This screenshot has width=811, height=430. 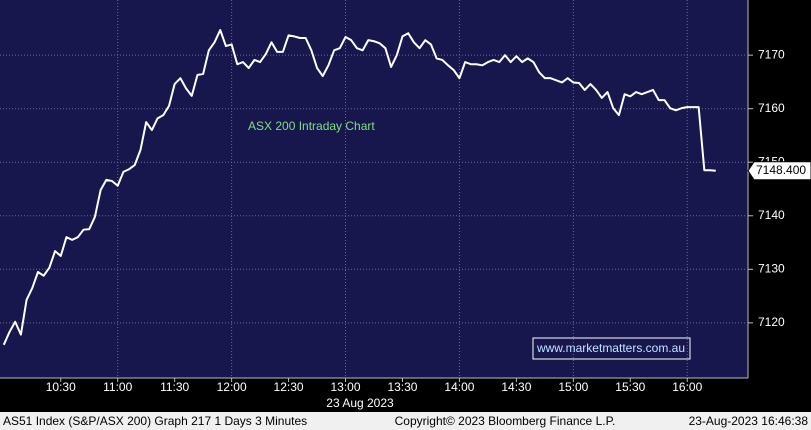 What do you see at coordinates (771, 268) in the screenshot?
I see `y-tick-label: 7130` at bounding box center [771, 268].